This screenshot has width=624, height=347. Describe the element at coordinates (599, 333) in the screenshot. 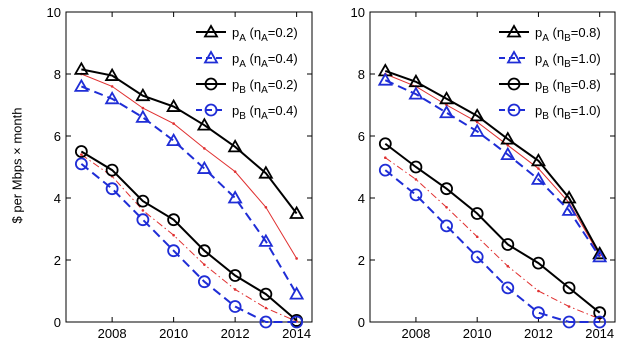

I see `x-tick-label: 2014` at that location.